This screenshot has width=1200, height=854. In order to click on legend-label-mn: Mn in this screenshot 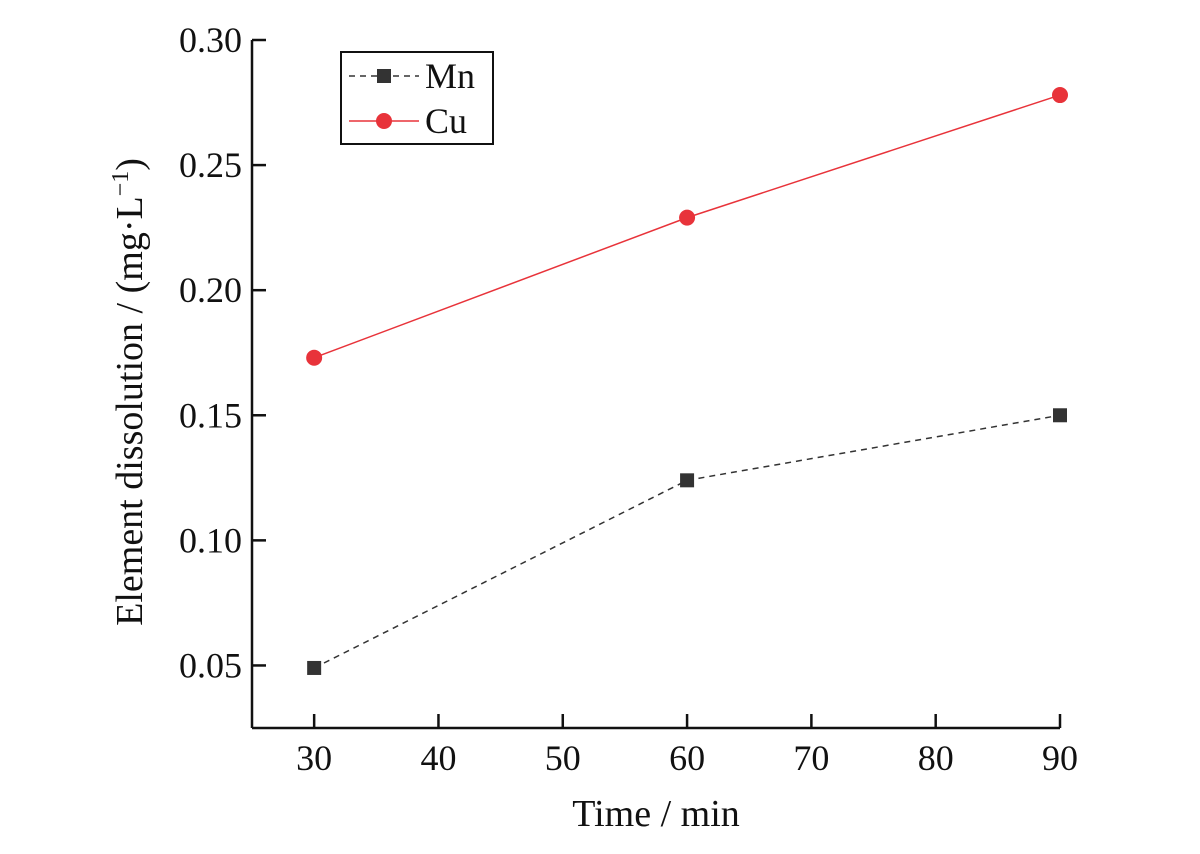, I will do `click(450, 76)`.